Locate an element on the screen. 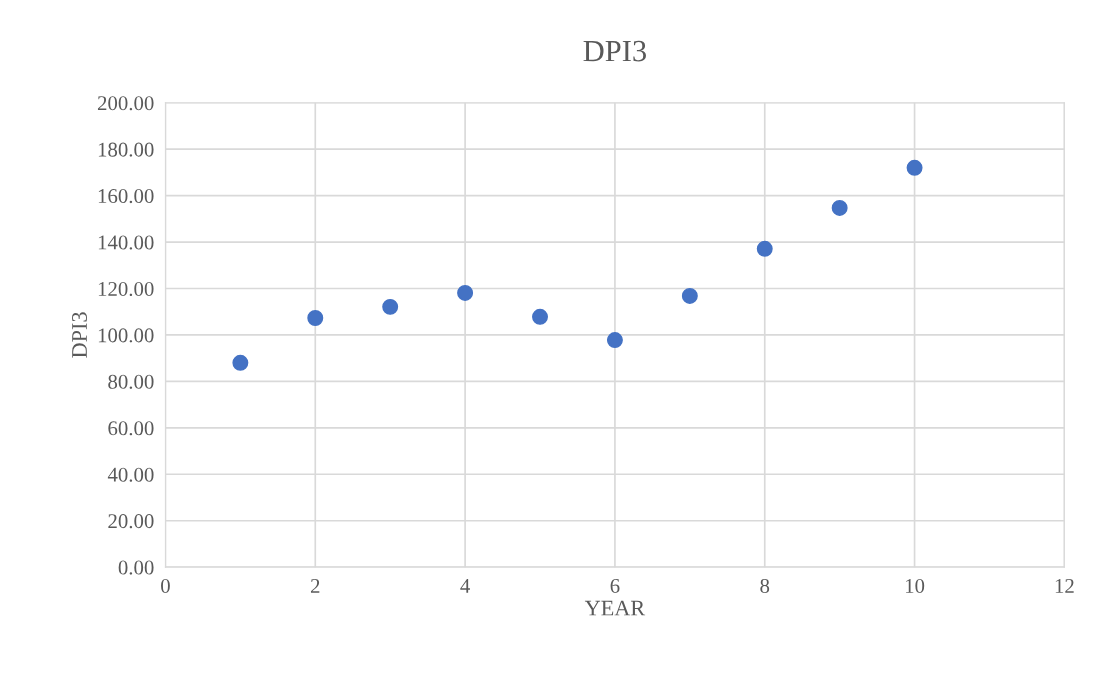  y-tick-label: 160.00 is located at coordinates (126, 196).